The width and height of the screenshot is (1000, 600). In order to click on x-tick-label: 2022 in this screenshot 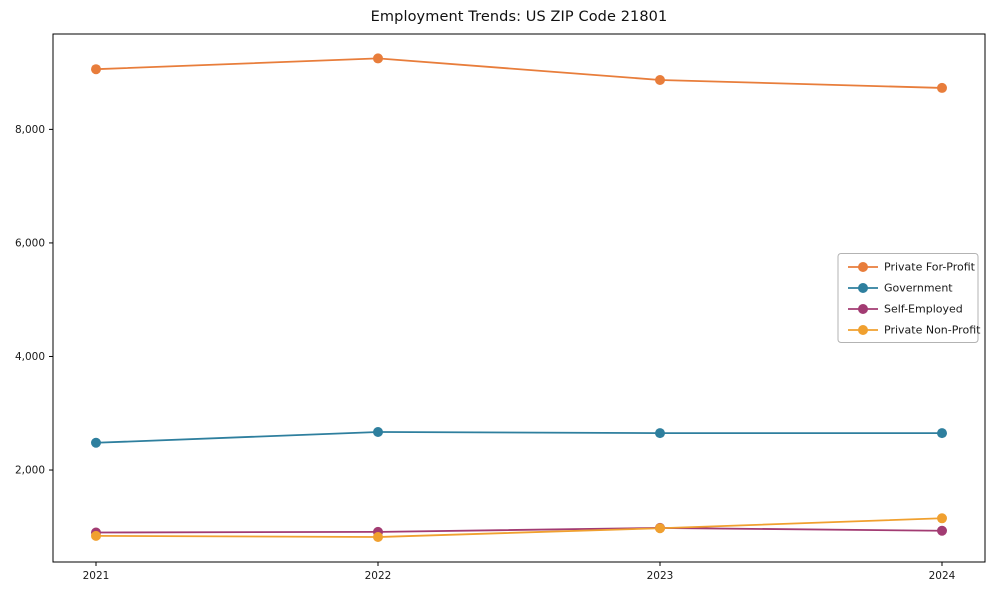, I will do `click(378, 576)`.